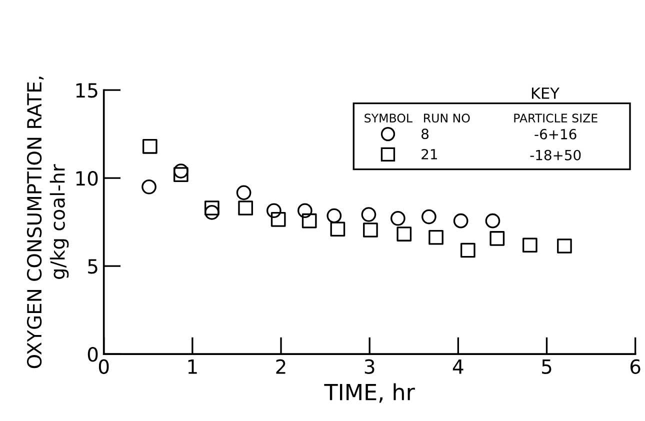  I want to click on x-tick-label: 6, so click(635, 366).